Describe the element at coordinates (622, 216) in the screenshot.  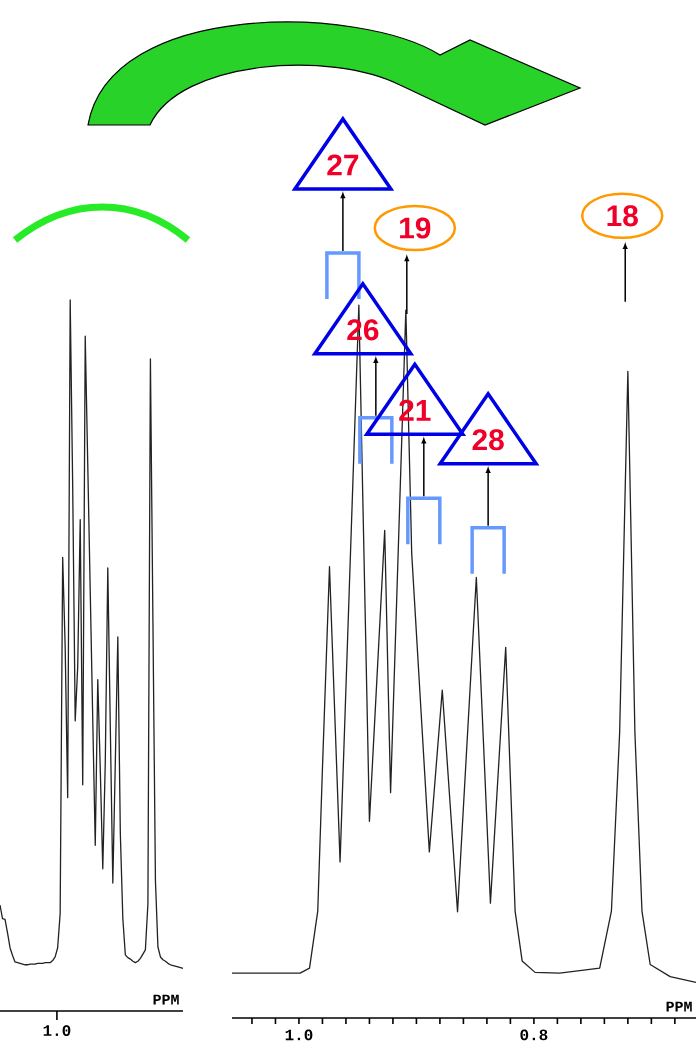
I see `text: 18` at that location.